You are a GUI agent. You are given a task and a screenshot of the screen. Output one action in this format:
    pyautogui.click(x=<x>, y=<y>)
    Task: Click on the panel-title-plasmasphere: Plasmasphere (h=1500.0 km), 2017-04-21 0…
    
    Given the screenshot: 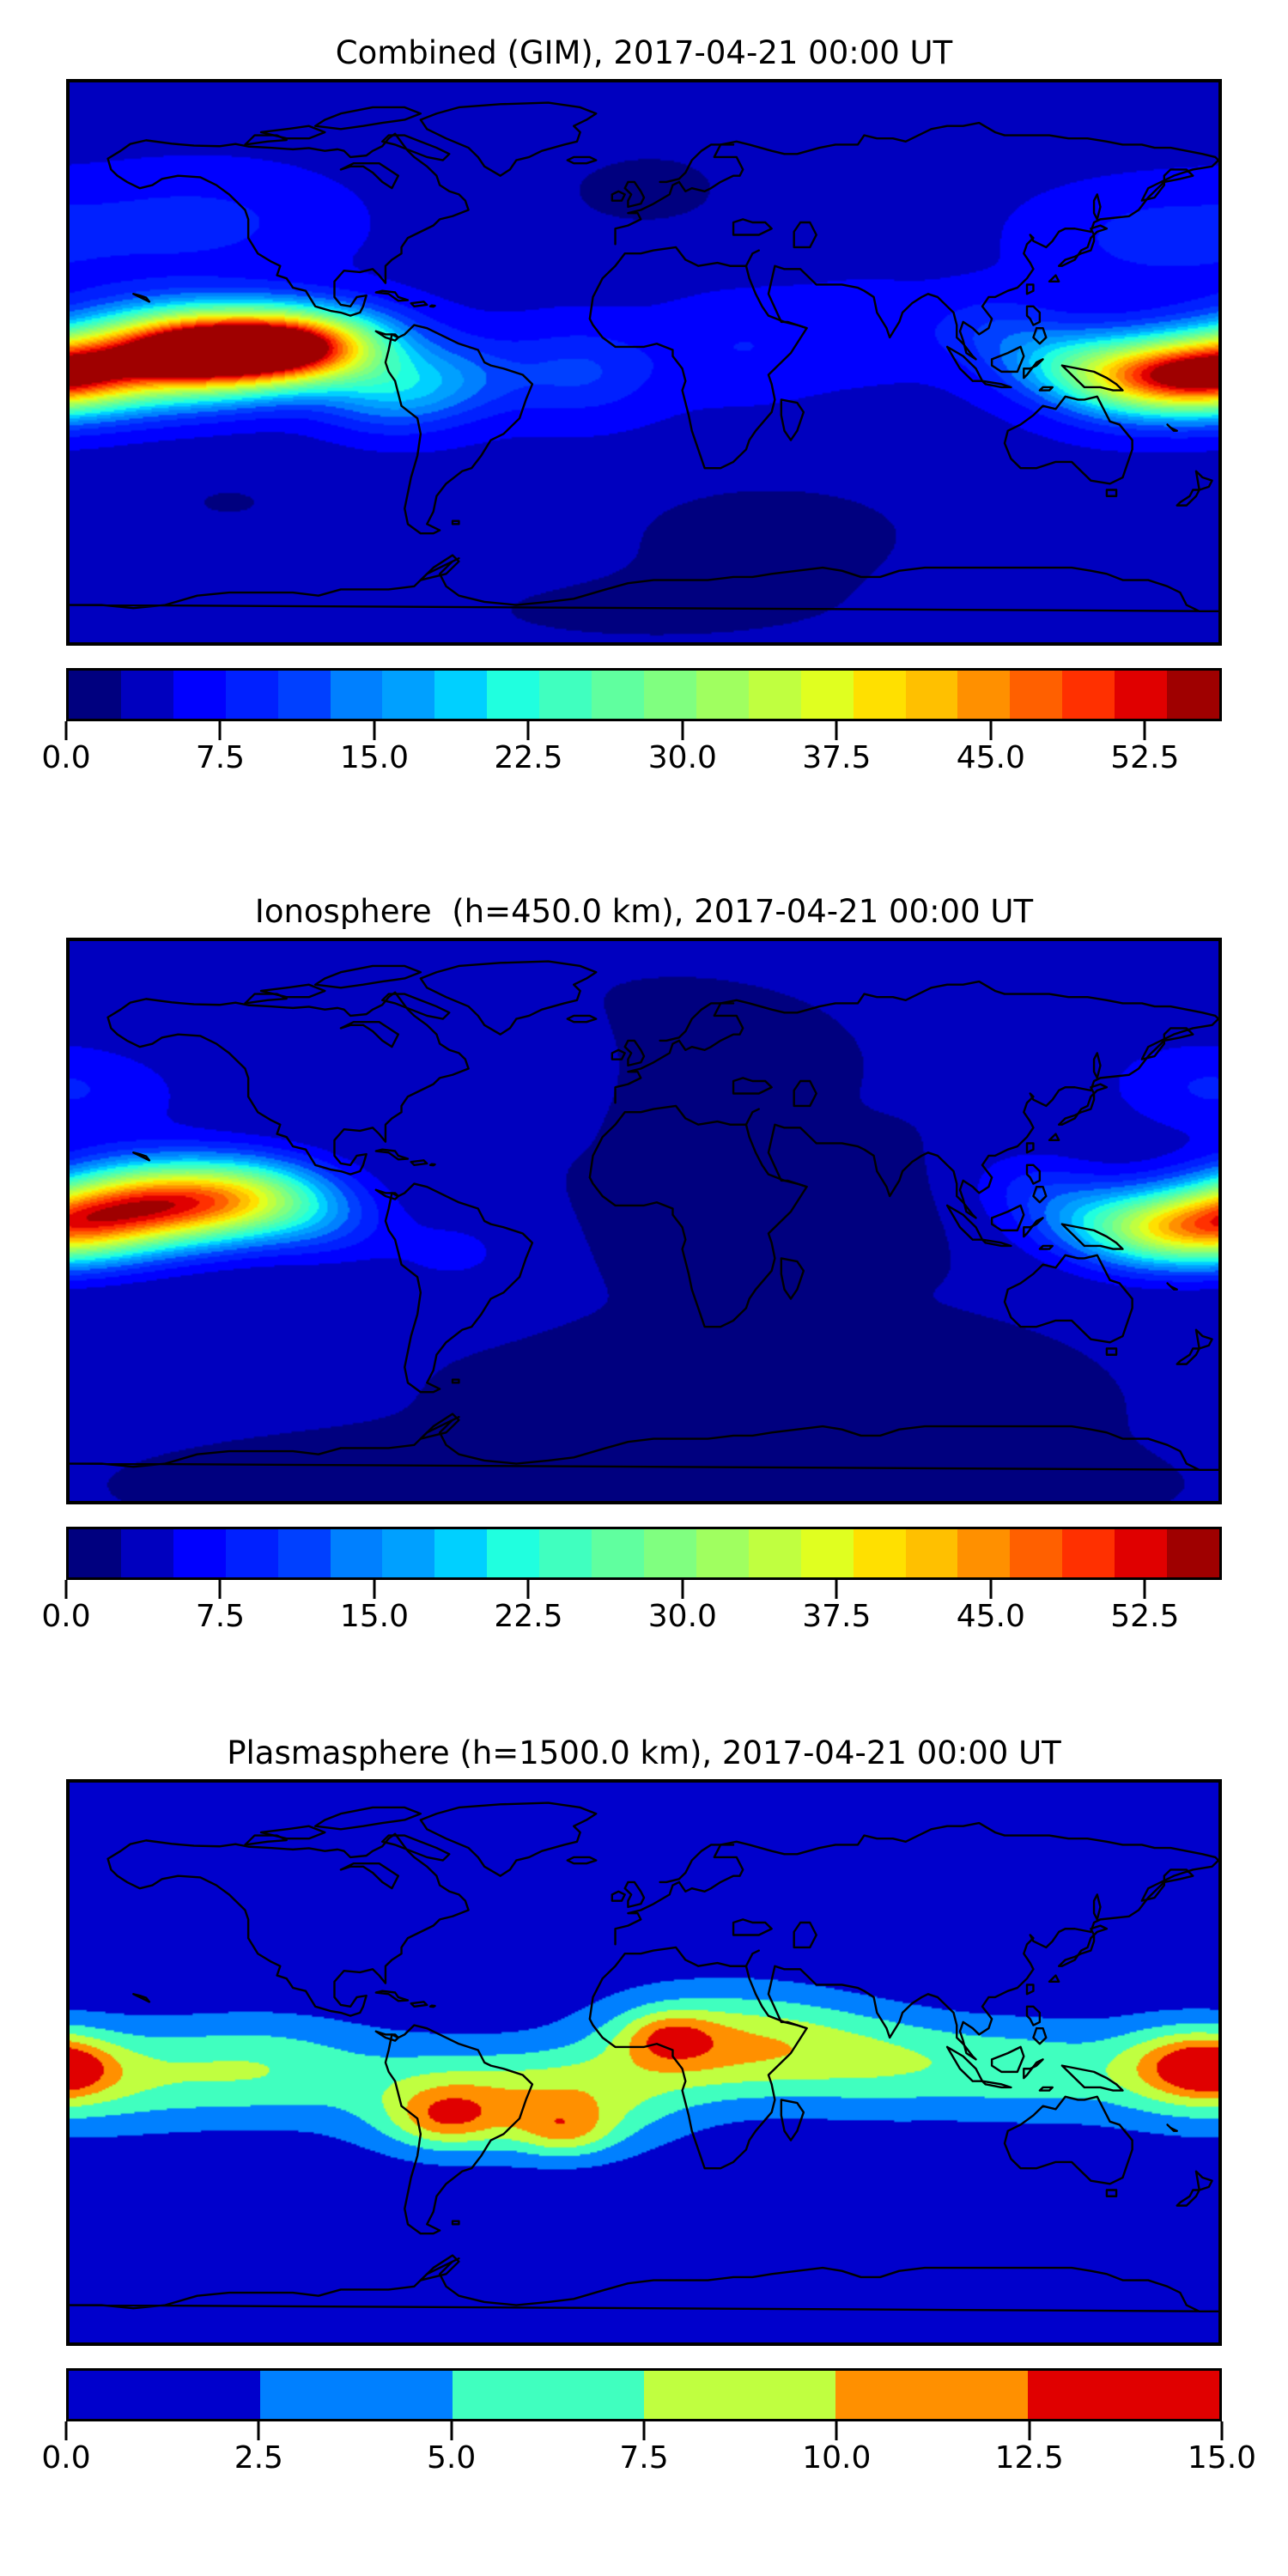 What is the action you would take?
    pyautogui.click(x=644, y=1753)
    